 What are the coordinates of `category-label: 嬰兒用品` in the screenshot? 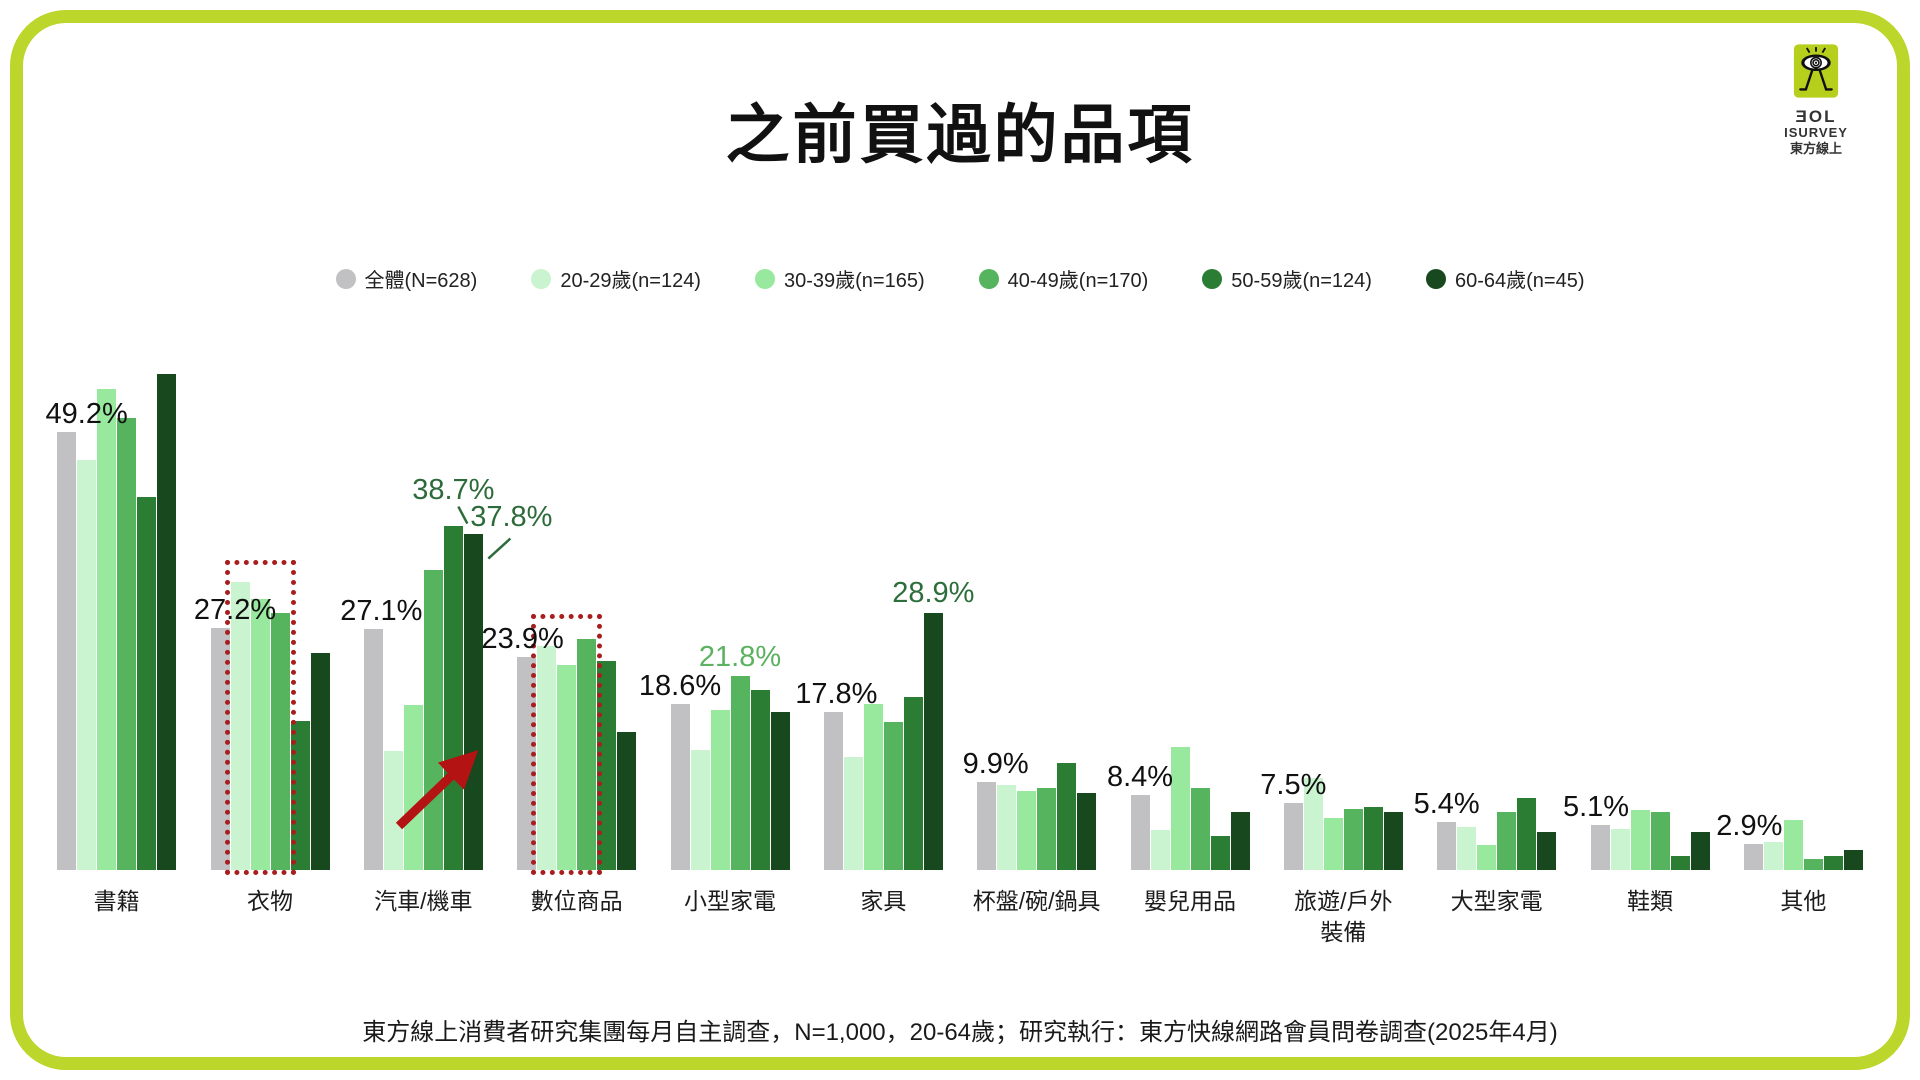 It's located at (1189, 901).